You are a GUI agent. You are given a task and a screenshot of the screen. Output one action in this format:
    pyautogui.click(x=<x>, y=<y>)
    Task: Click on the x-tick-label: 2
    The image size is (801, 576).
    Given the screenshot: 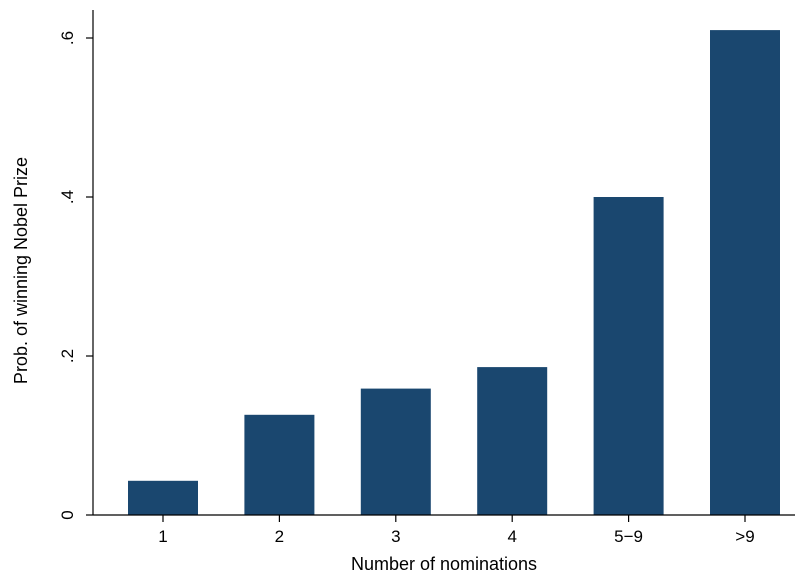 What is the action you would take?
    pyautogui.click(x=279, y=536)
    